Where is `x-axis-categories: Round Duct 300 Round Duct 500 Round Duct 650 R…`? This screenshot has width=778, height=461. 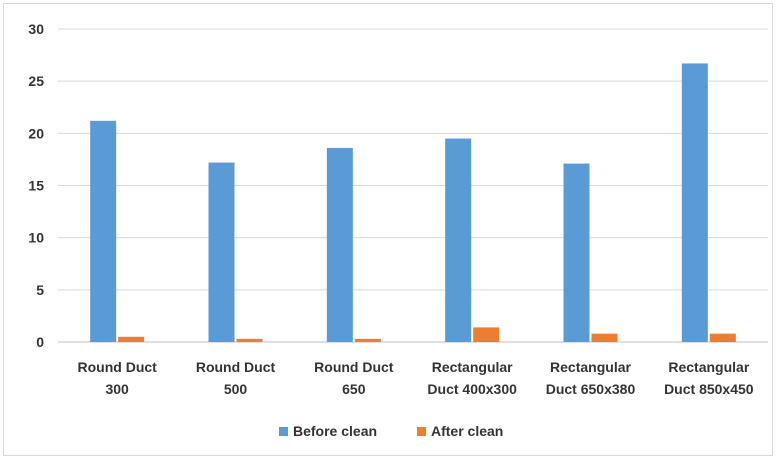 x-axis-categories: Round Duct 300 Round Duct 500 Round Duct 650 R… is located at coordinates (416, 378).